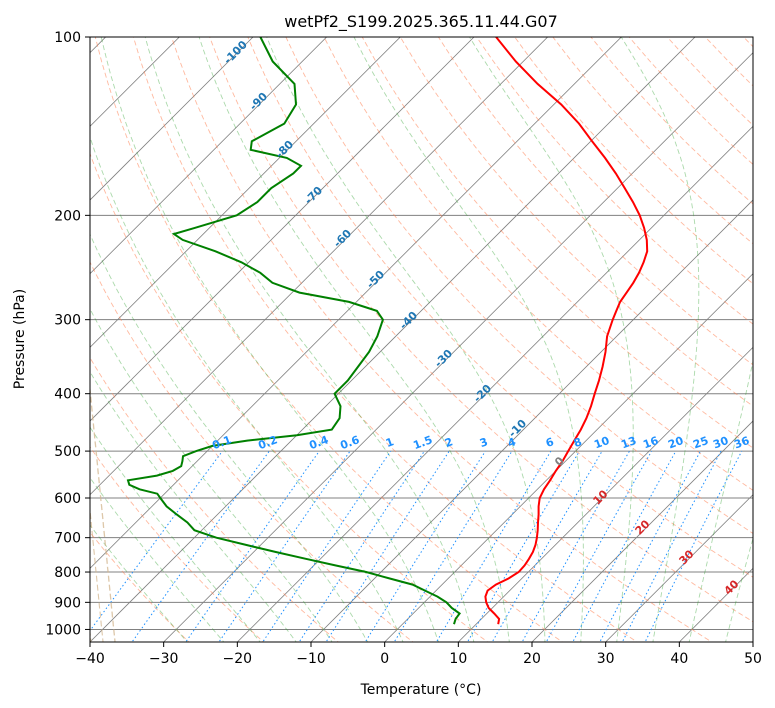 This screenshot has height=708, width=775. I want to click on x-axis-label: Temperature (°C), so click(421, 690).